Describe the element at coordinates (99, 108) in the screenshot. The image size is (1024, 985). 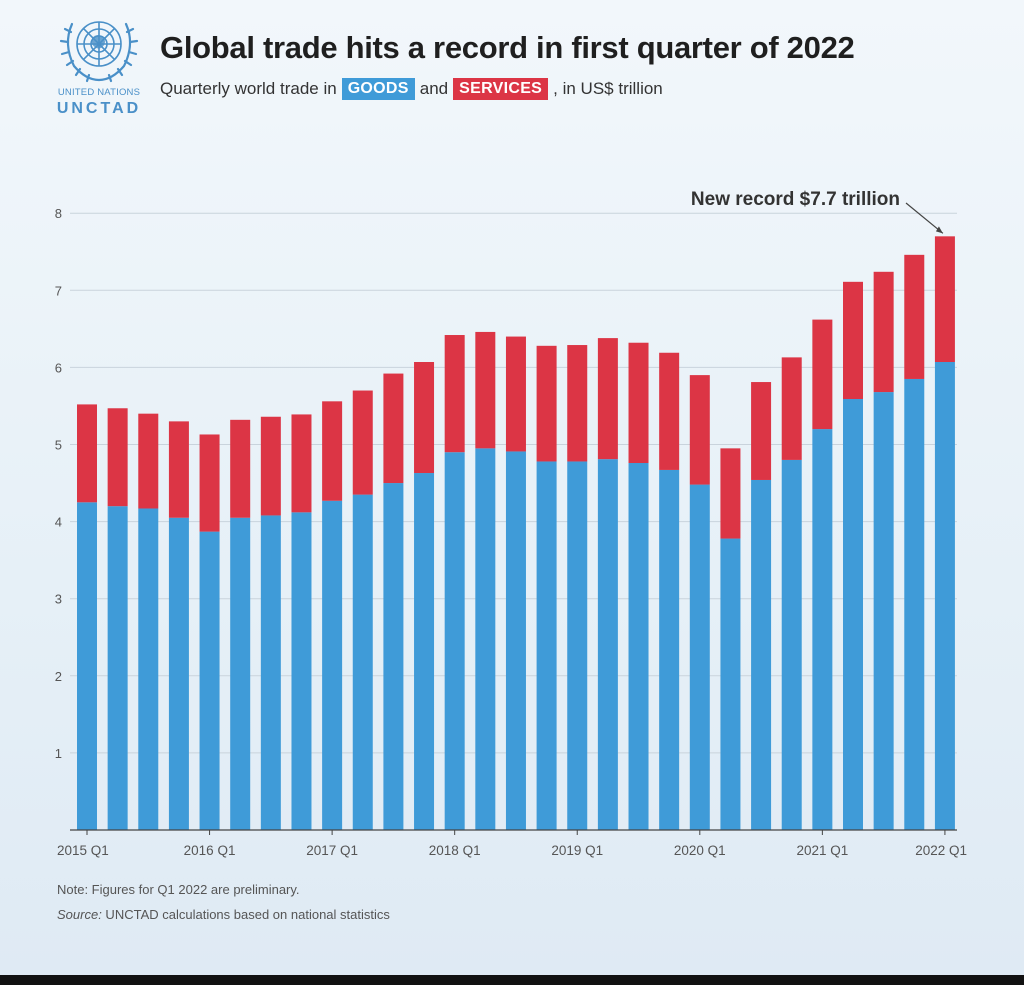
I see `unctad-label: UNCTAD` at that location.